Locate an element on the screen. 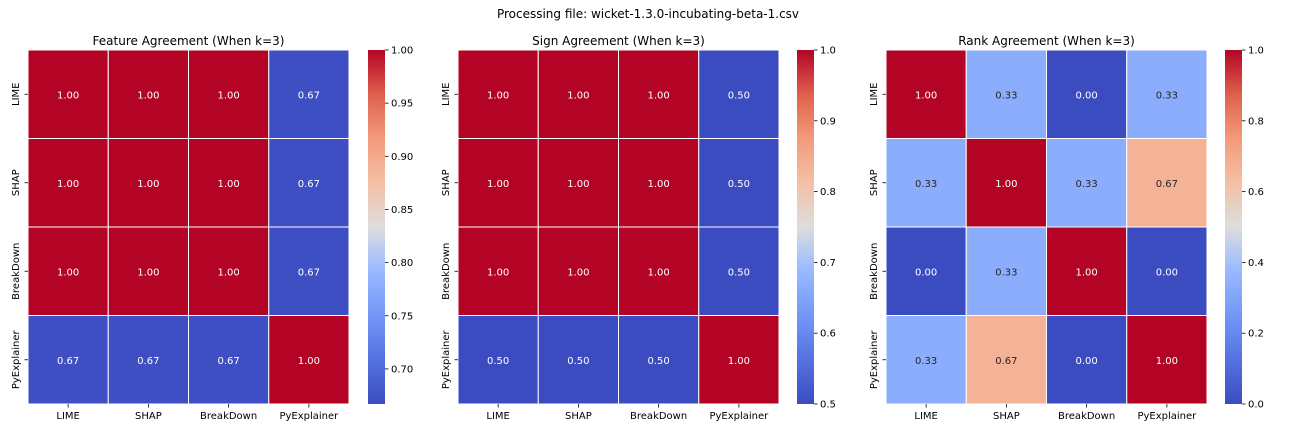 This screenshot has height=432, width=1296. colorbar-tick-label: 0.2 is located at coordinates (1256, 334).